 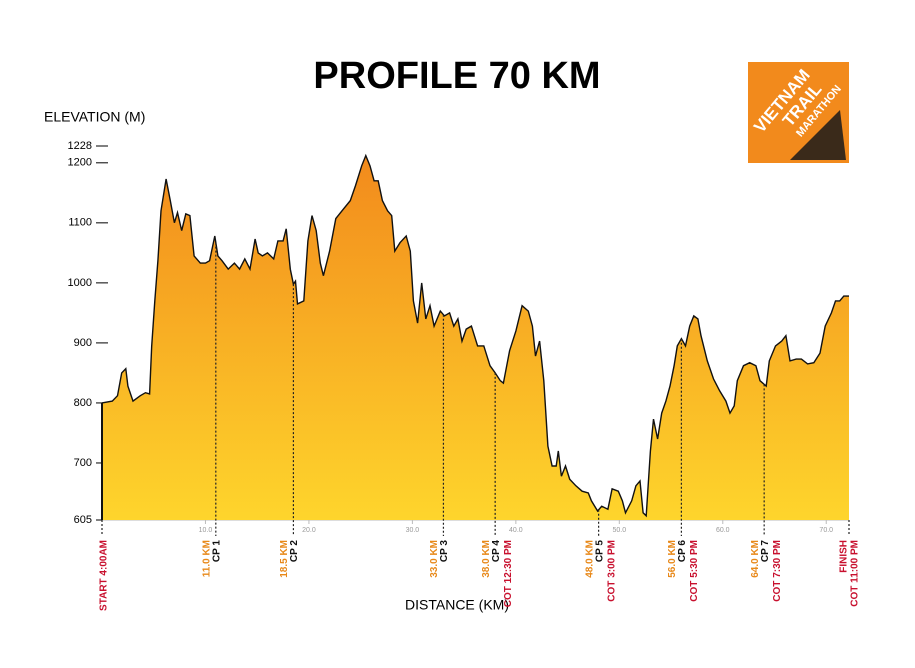 I want to click on checkpoint-label-group: START 4:00AM, so click(x=104, y=575).